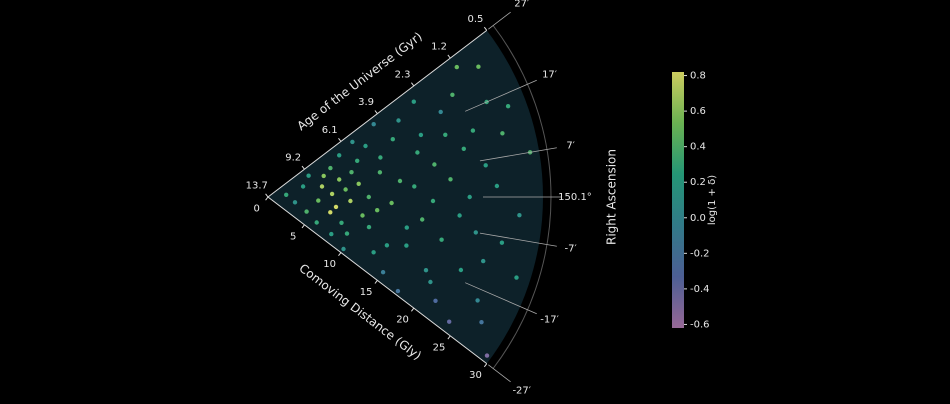  What do you see at coordinates (549, 319) in the screenshot?
I see `theta-tick-label: -17′` at bounding box center [549, 319].